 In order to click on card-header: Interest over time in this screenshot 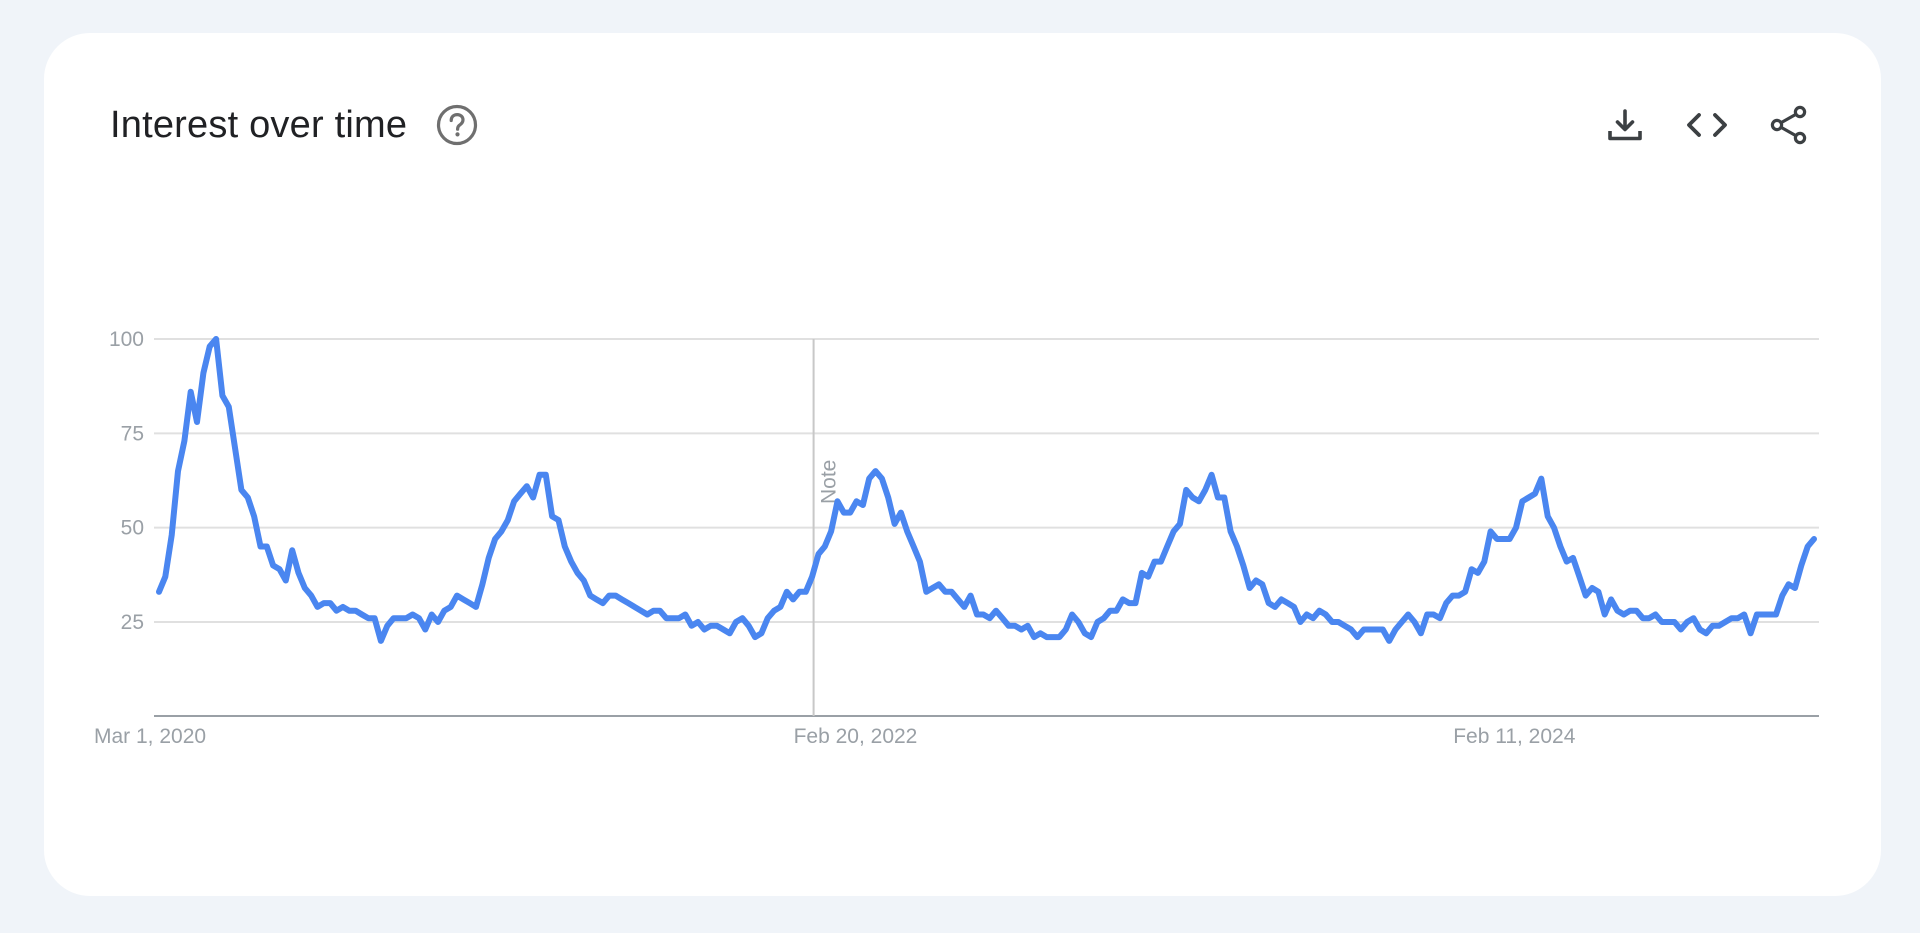, I will do `click(962, 125)`.